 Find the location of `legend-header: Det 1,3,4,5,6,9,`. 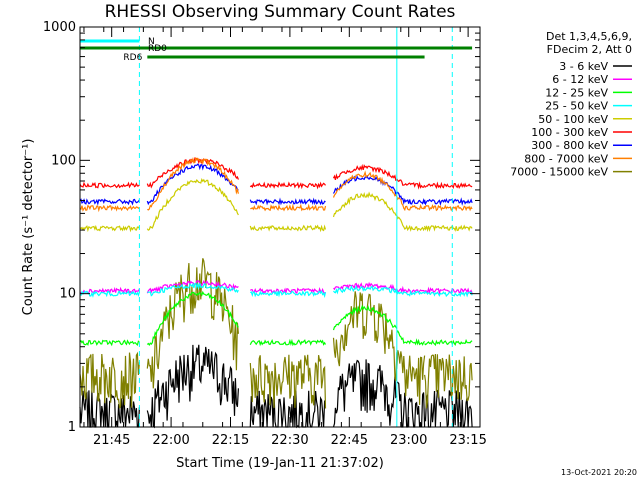

legend-header: Det 1,3,4,5,6,9, is located at coordinates (589, 36).